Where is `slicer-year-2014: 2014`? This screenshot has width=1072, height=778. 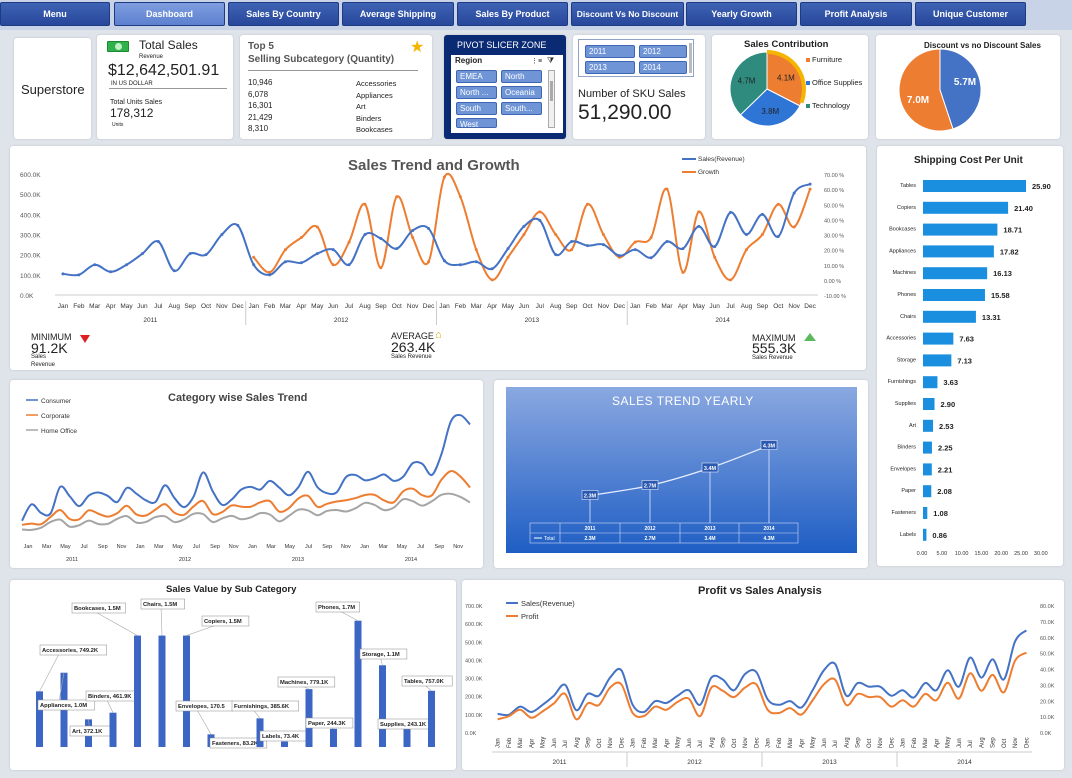 slicer-year-2014: 2014 is located at coordinates (663, 67).